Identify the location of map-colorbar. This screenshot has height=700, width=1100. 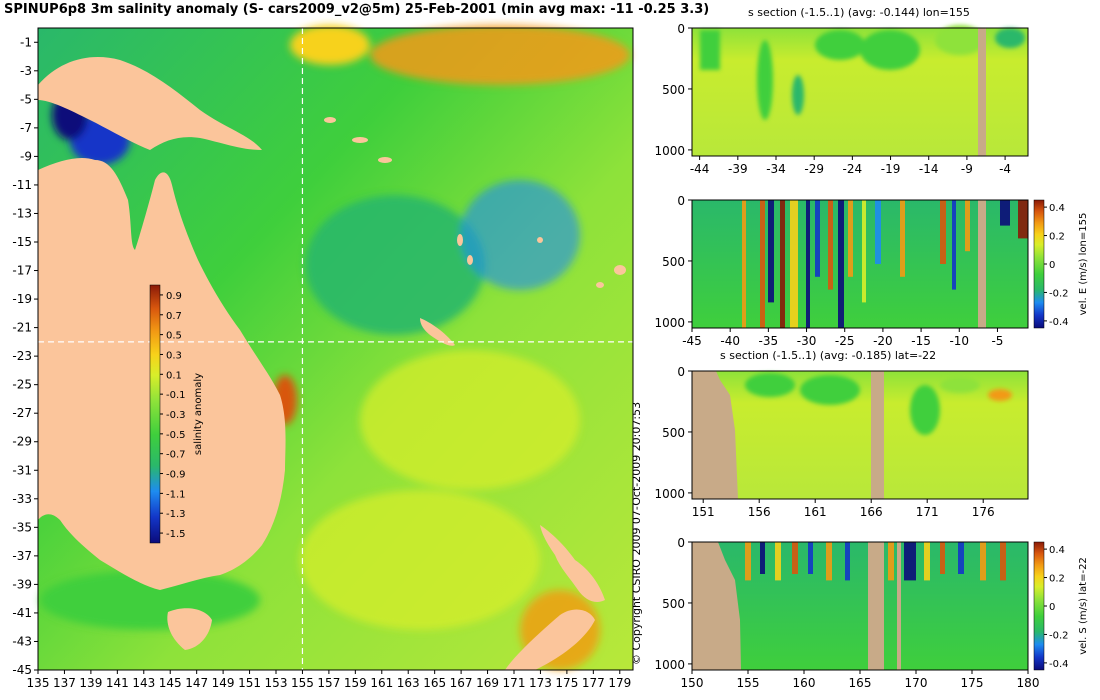
(155, 414).